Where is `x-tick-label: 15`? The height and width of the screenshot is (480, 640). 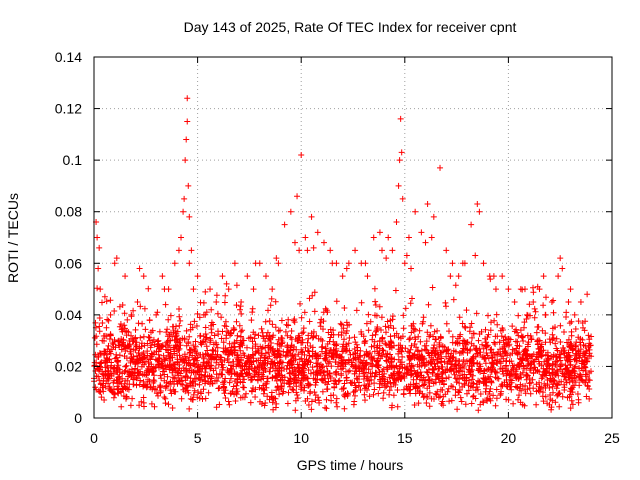
x-tick-label: 15 is located at coordinates (405, 438).